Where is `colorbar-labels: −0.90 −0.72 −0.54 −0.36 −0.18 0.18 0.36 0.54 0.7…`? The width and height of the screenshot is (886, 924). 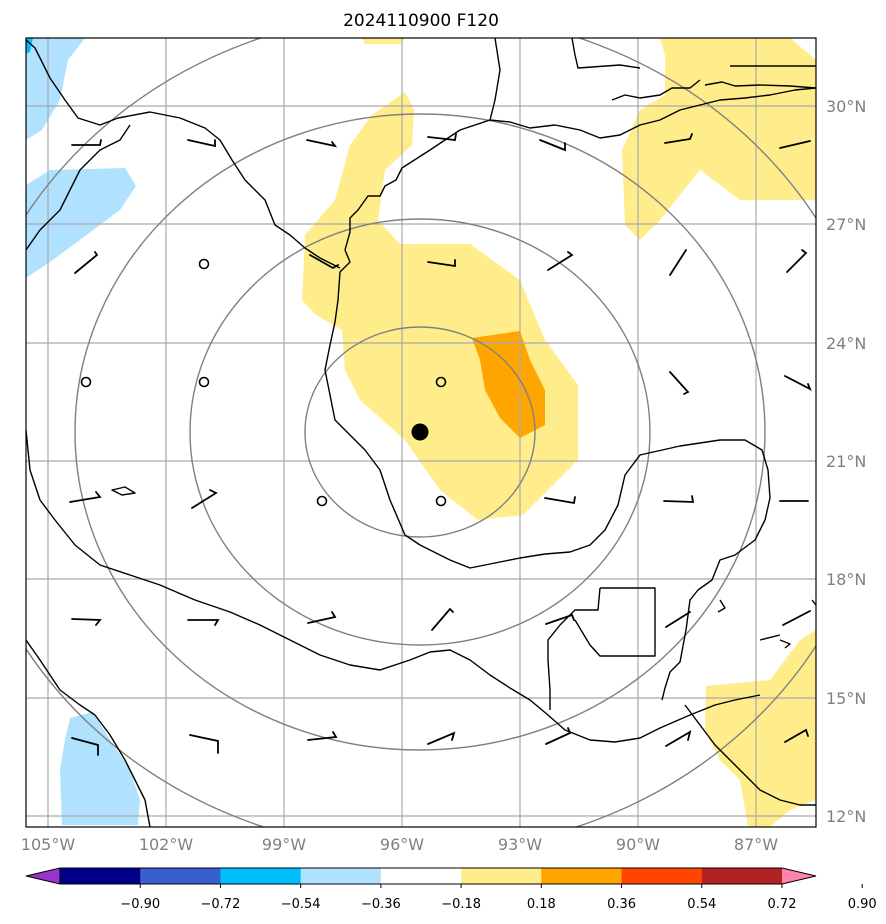 colorbar-labels: −0.90 −0.72 −0.54 −0.36 −0.18 0.18 0.36 0.54 0.7… is located at coordinates (498, 904).